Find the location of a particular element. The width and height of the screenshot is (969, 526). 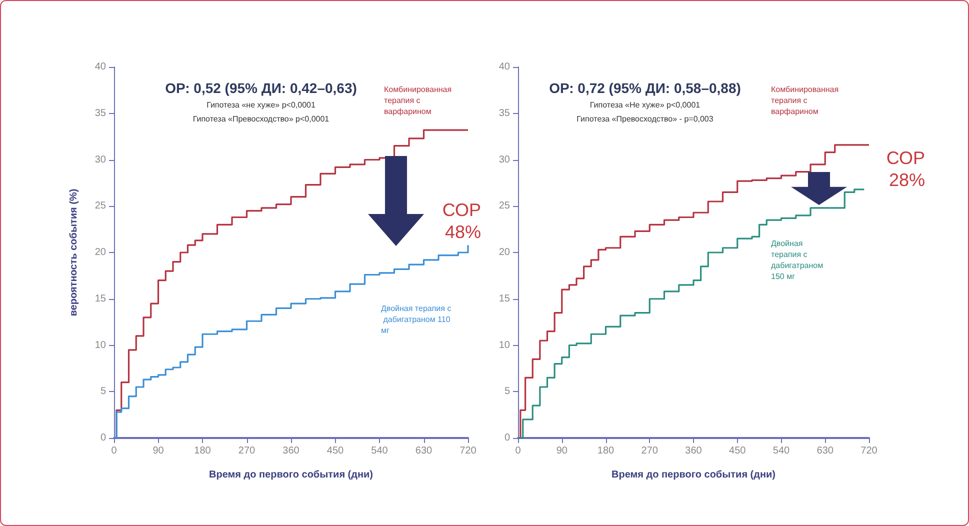

y-axis-title: вероятность события (%) is located at coordinates (74, 252).